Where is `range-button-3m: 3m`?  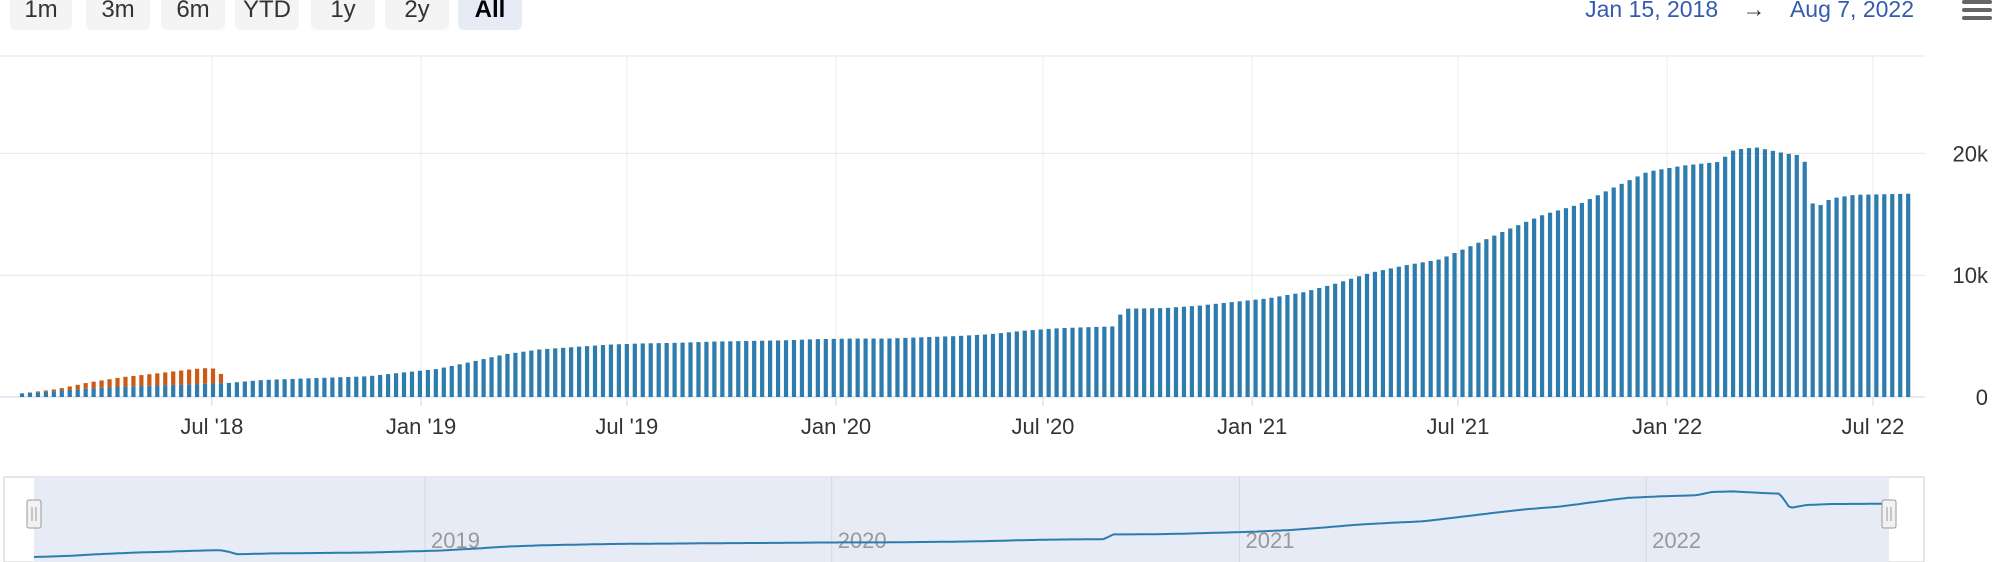 range-button-3m: 3m is located at coordinates (118, 15).